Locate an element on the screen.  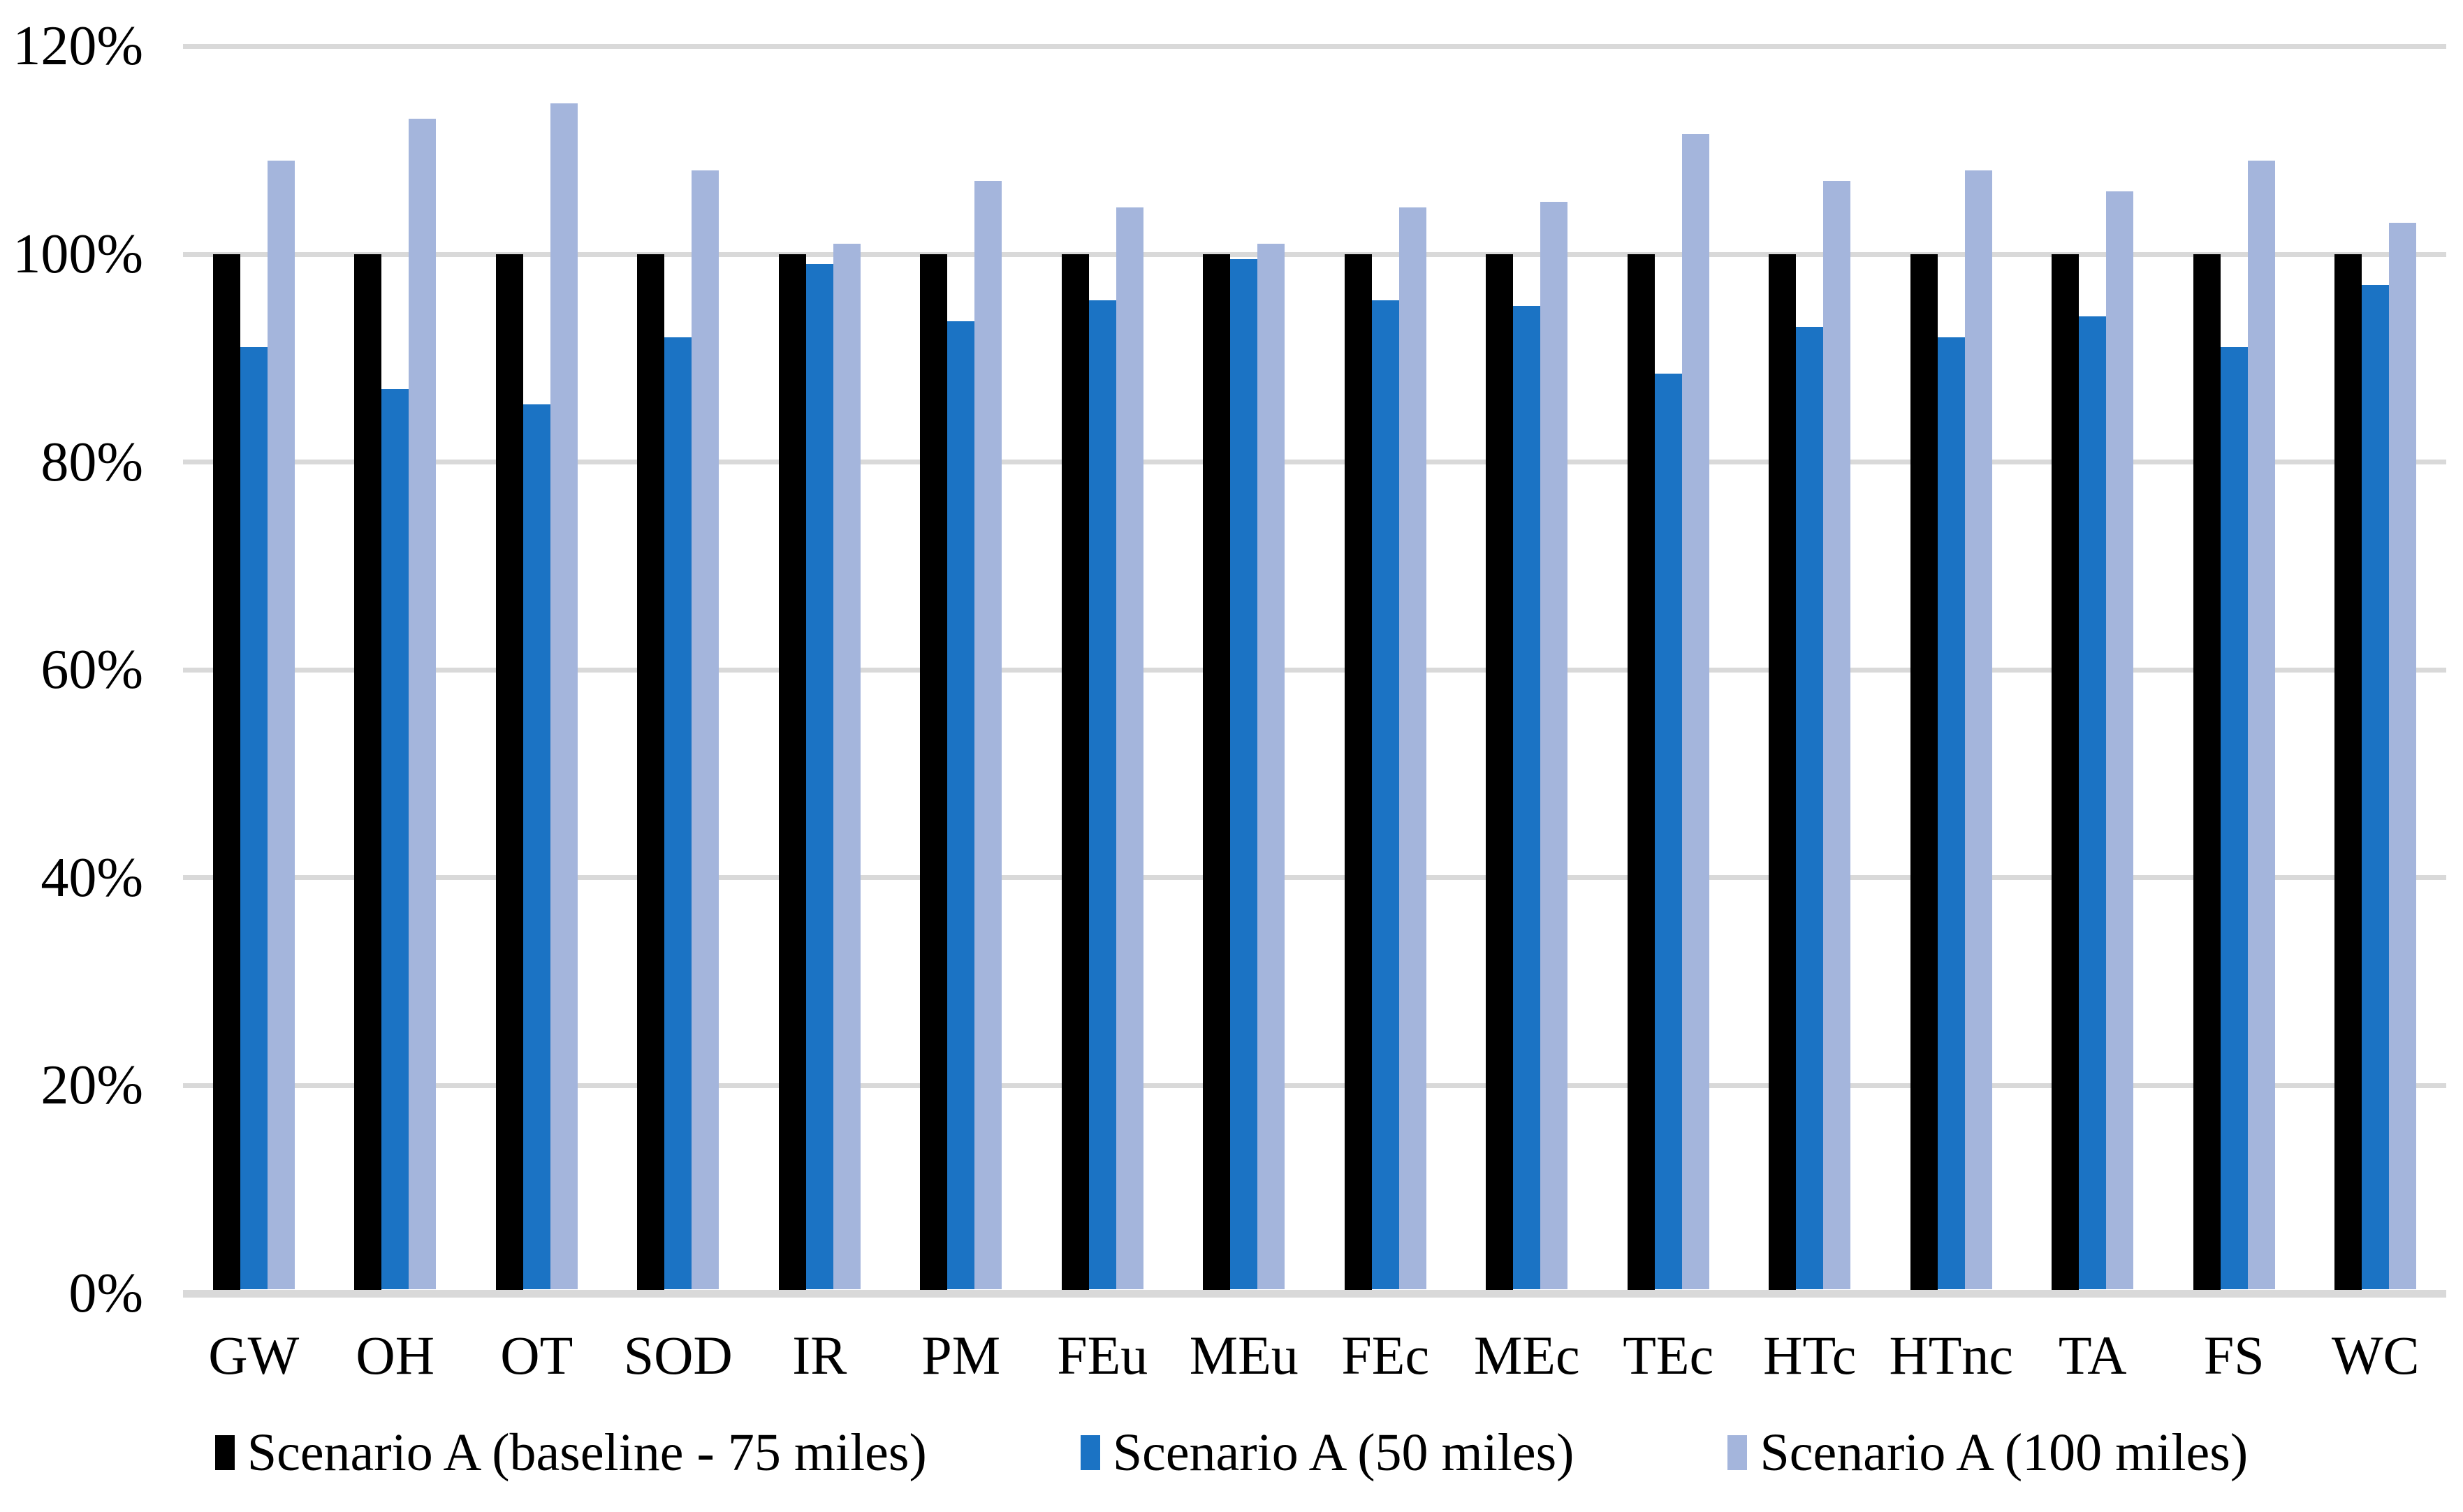
x-tick-label-PM: PM is located at coordinates (961, 1356).